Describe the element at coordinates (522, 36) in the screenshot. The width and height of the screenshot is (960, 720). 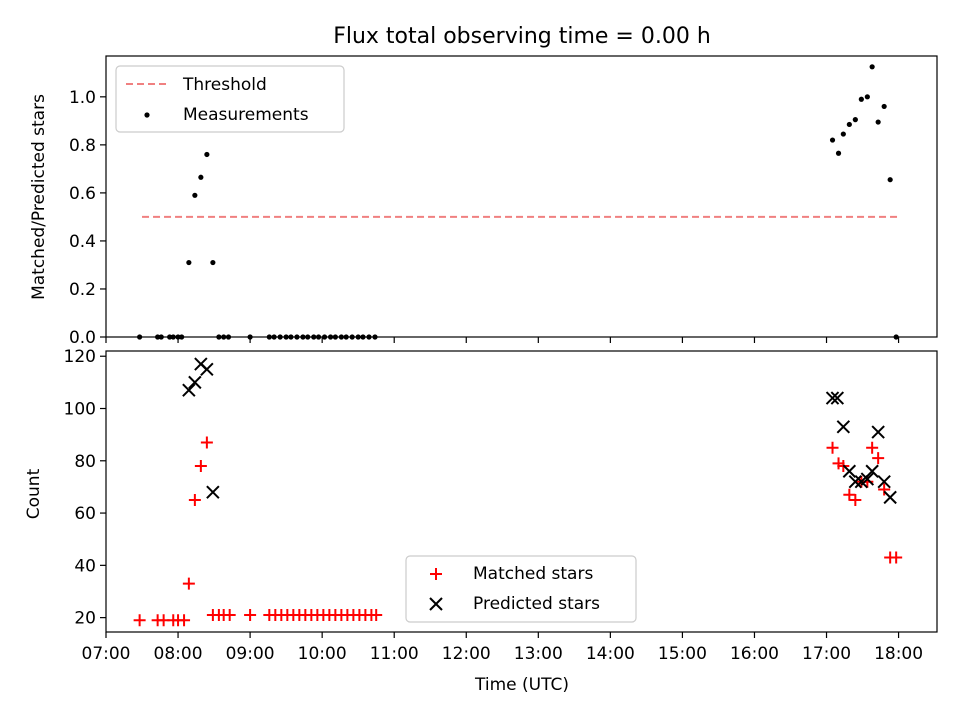
I see `chart-title: Flux total observing time = 0.00 h` at that location.